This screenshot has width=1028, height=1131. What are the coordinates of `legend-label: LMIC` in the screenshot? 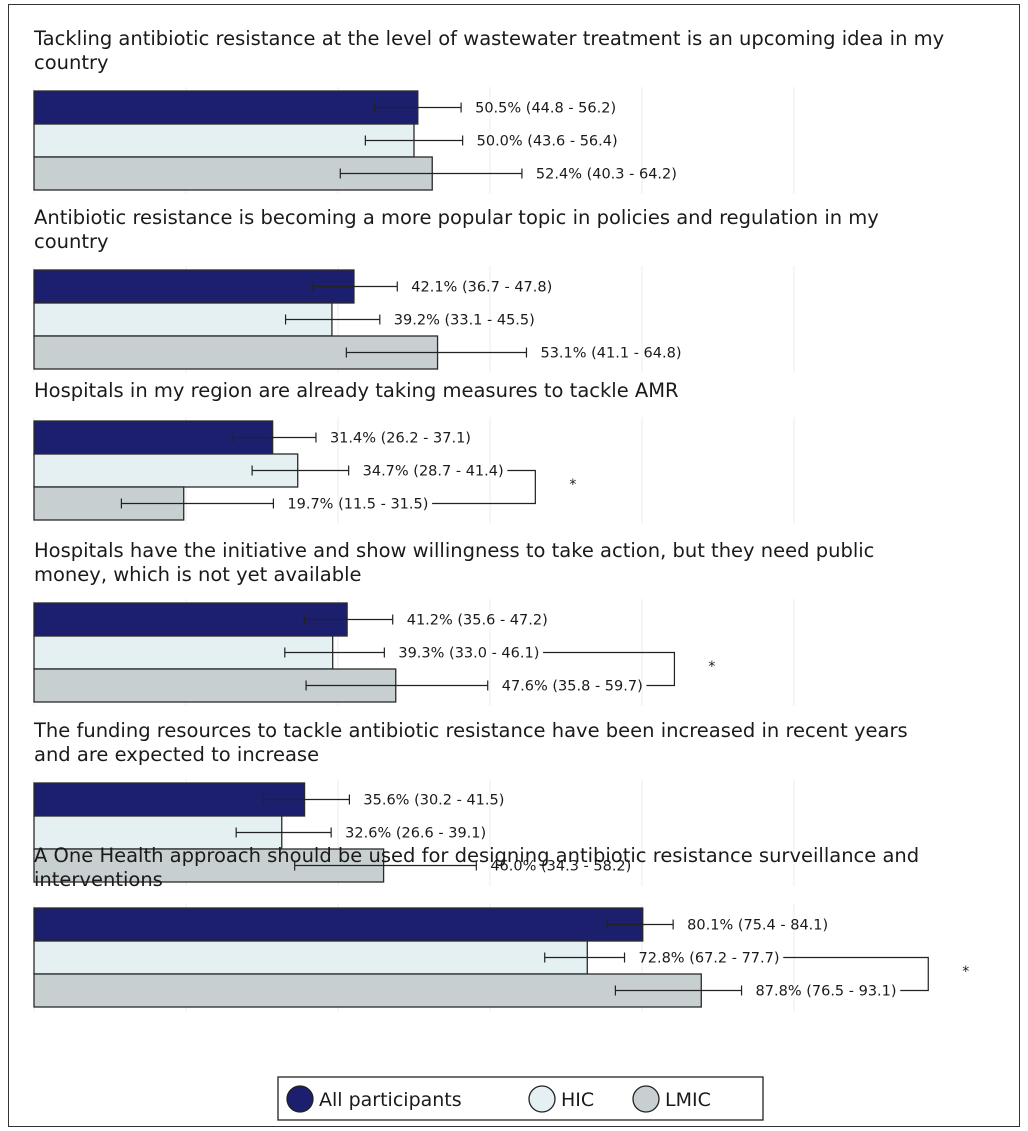 It's located at (688, 1100).